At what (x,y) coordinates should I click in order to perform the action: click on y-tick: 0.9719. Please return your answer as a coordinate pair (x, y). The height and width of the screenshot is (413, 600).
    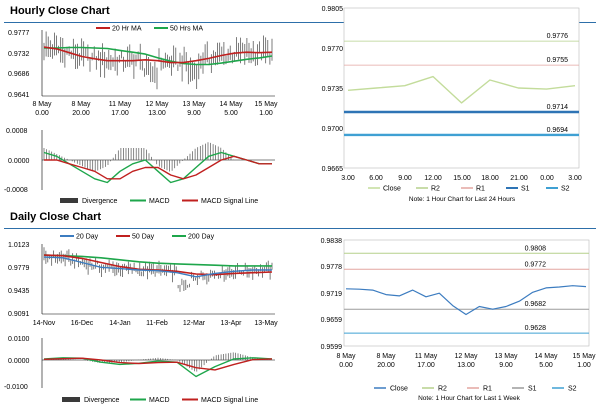
    Looking at the image, I should click on (332, 294).